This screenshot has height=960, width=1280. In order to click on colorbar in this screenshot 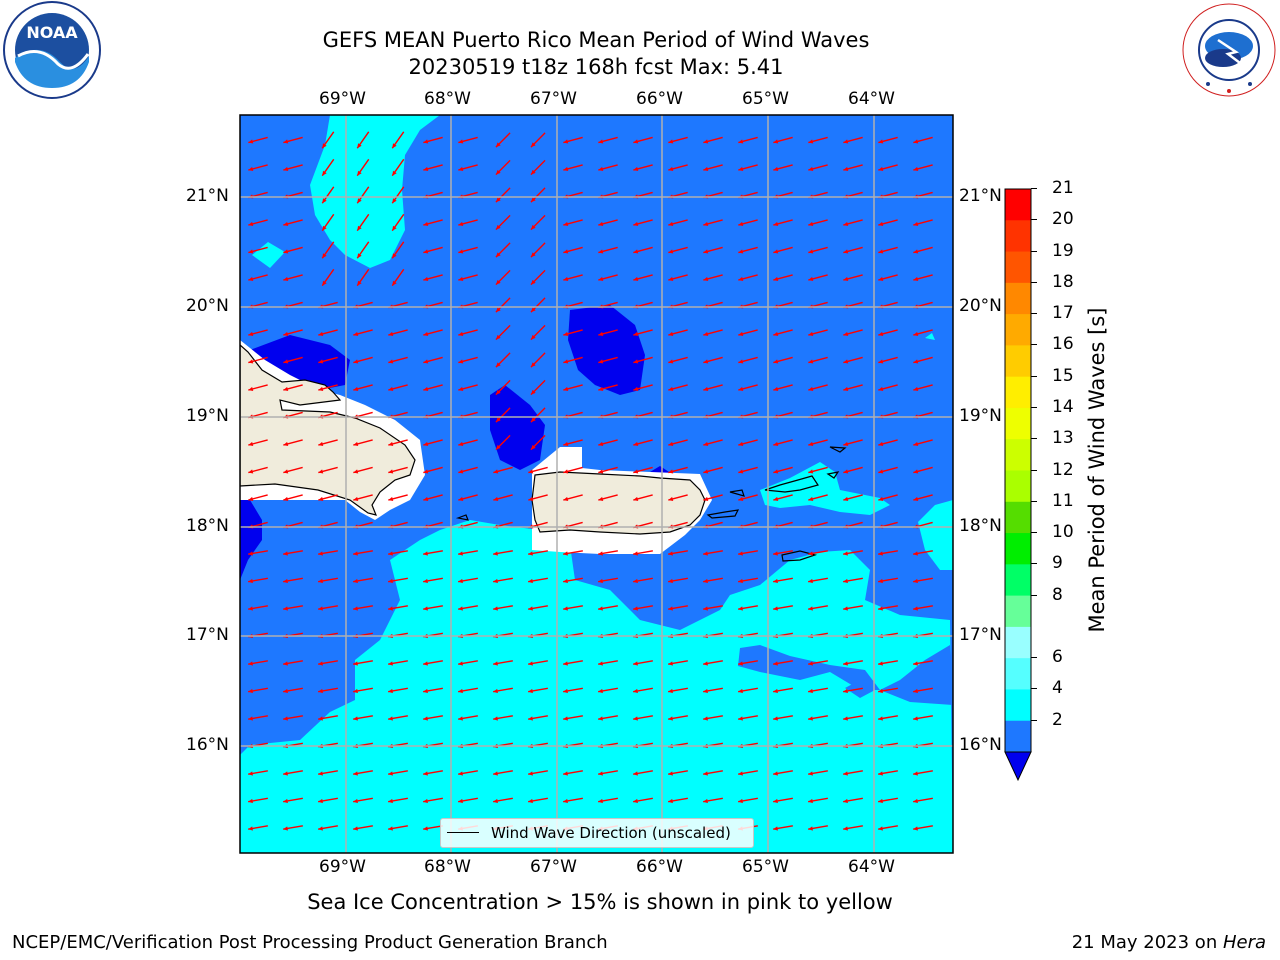, I will do `click(1020, 486)`.